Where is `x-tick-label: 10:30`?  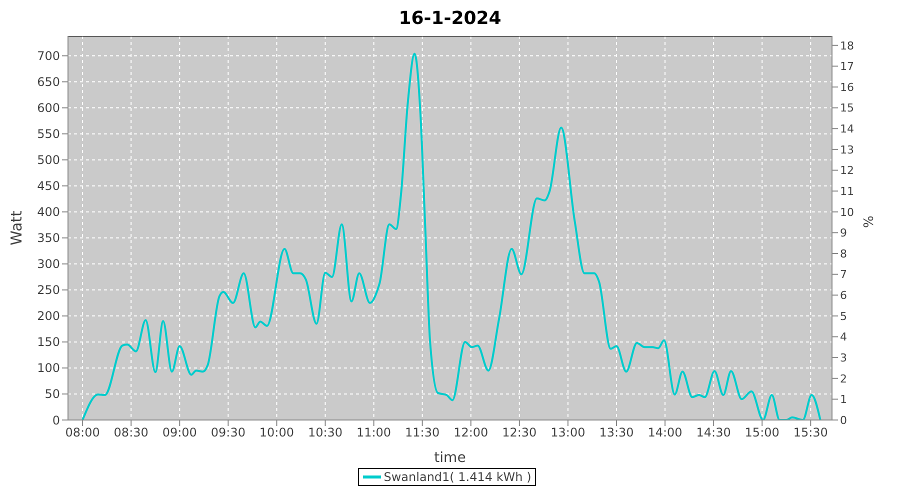
x-tick-label: 10:30 is located at coordinates (325, 433).